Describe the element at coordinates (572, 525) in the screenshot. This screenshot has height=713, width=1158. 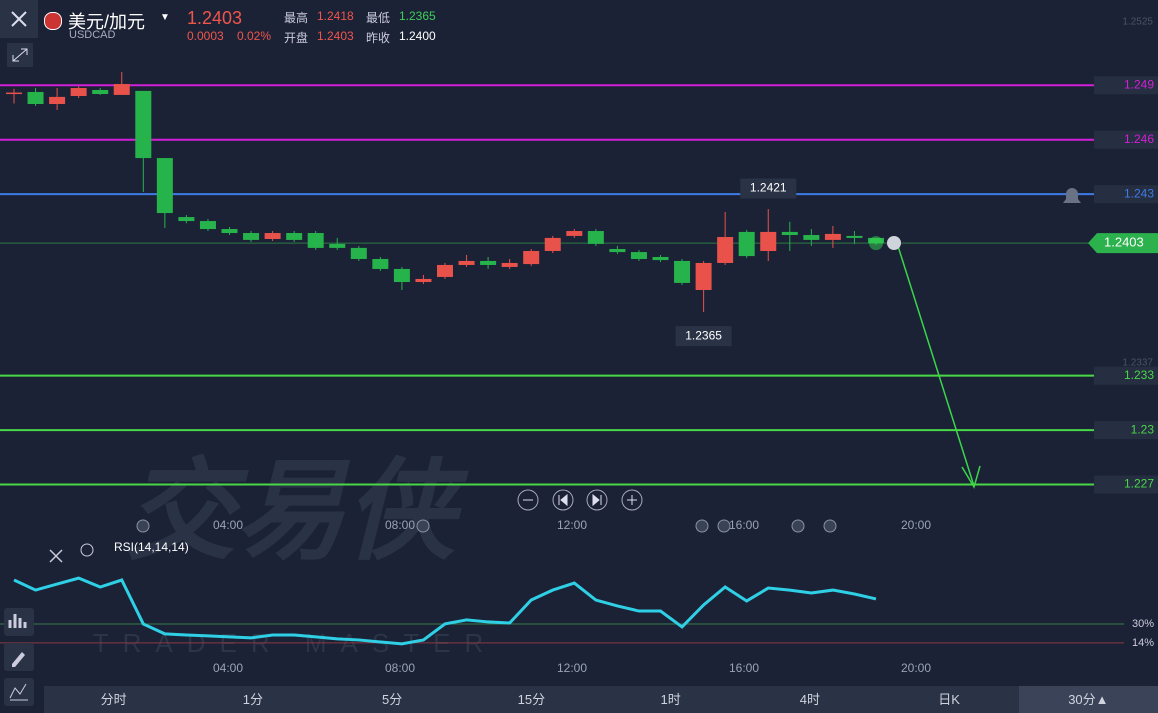
I see `x-tick-label: 12:00` at that location.